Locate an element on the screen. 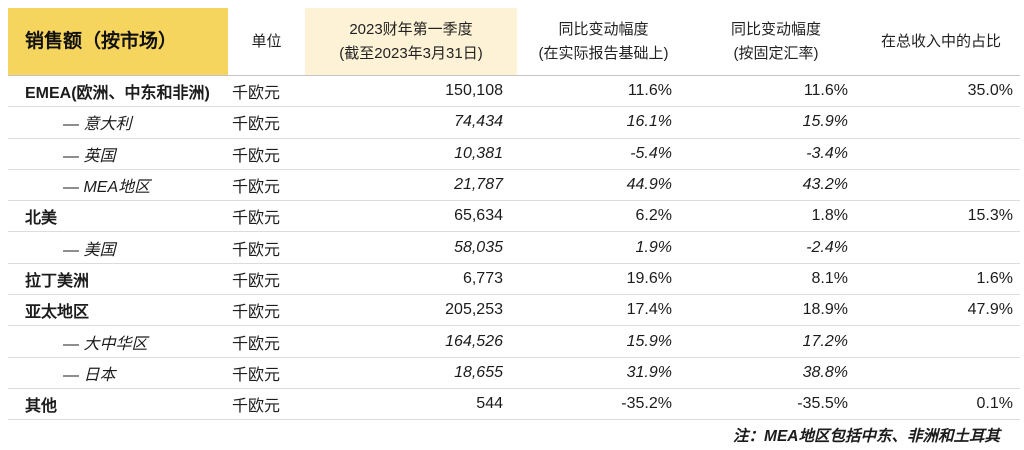 The image size is (1024, 450). revenue-share-cell: 35.0% is located at coordinates (990, 91).